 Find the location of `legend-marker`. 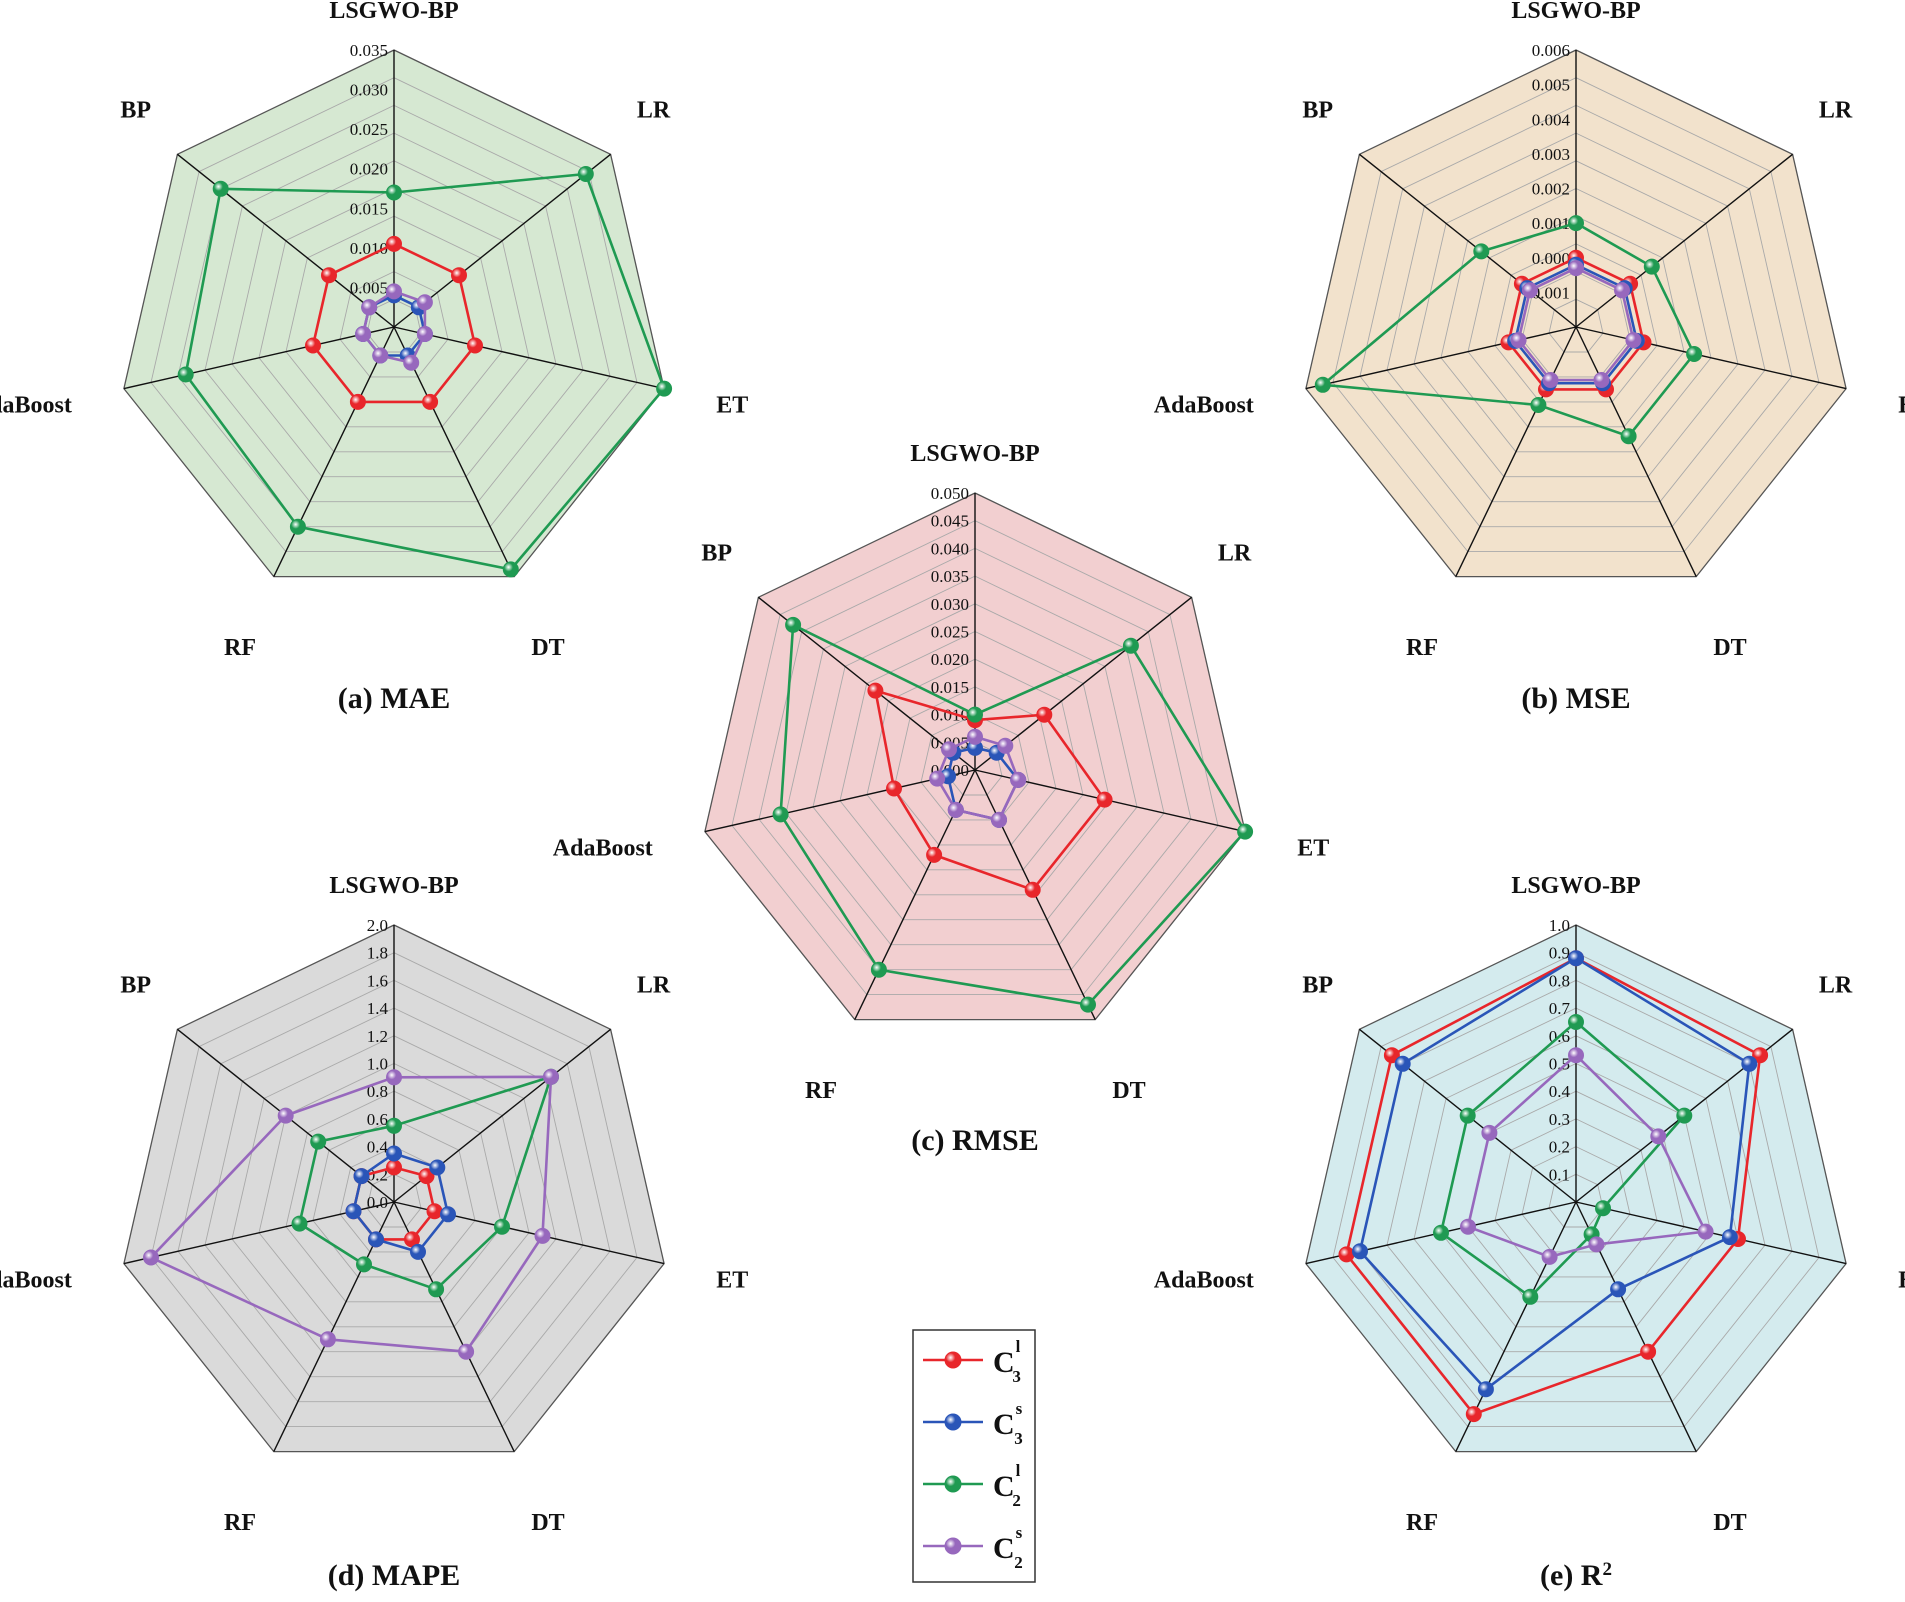

legend-marker is located at coordinates (953, 1484).